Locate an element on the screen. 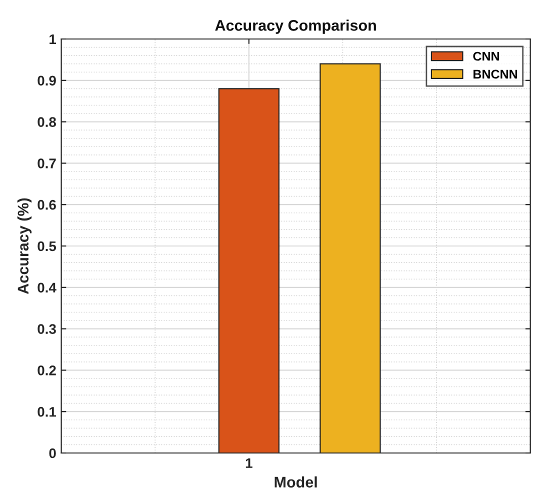  y-tick-label: 0.9 is located at coordinates (47, 81).